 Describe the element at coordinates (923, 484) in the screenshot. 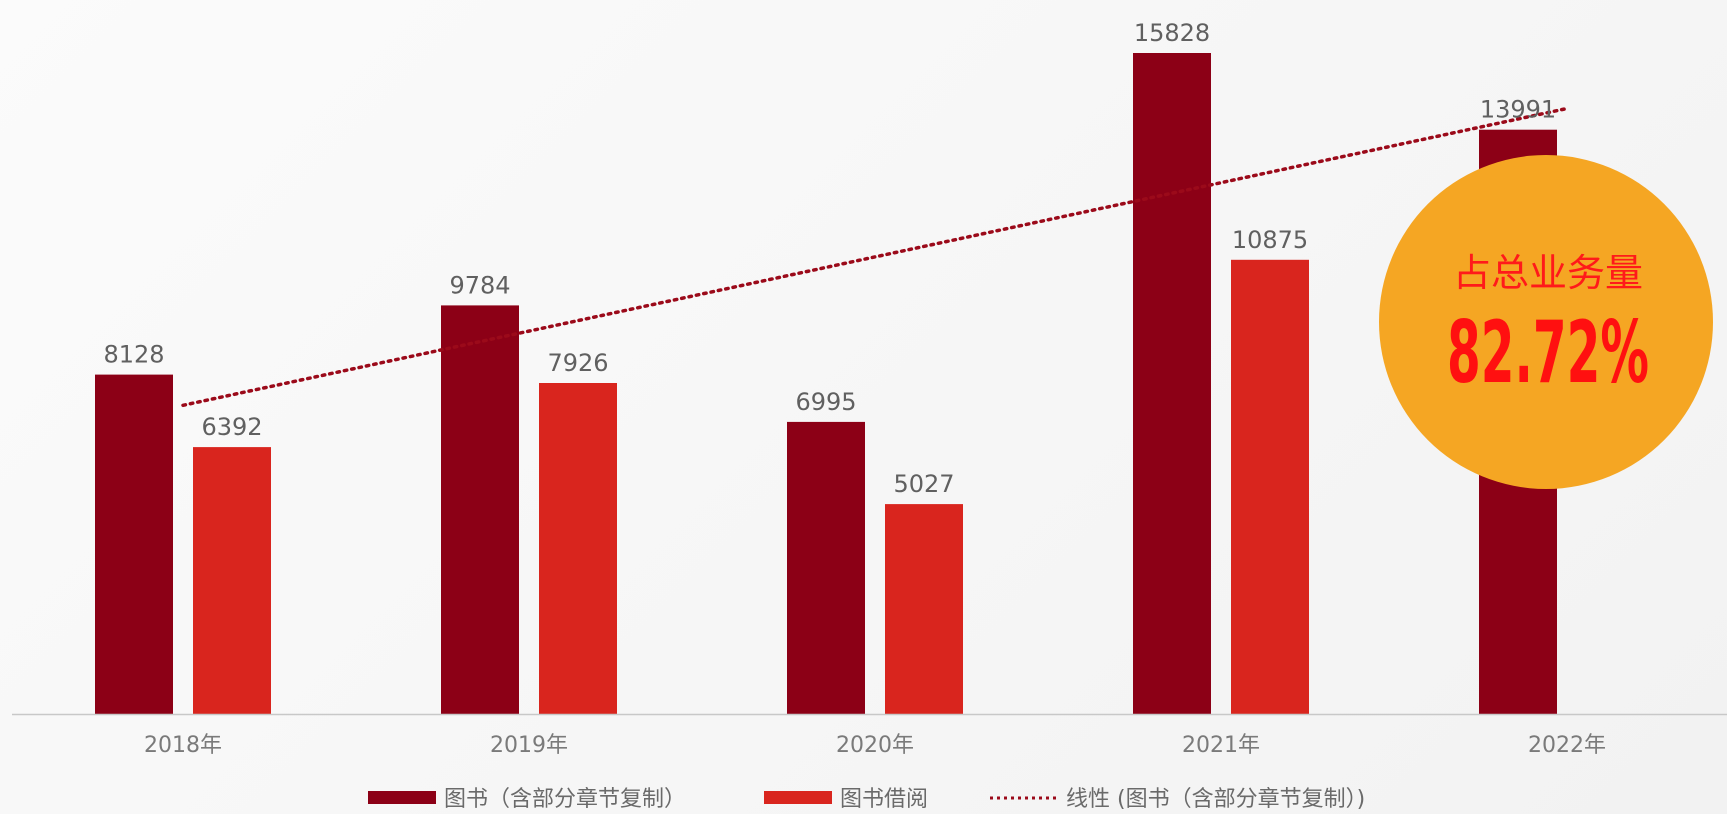

I see `data-label-series-2-2020年: 5027` at that location.